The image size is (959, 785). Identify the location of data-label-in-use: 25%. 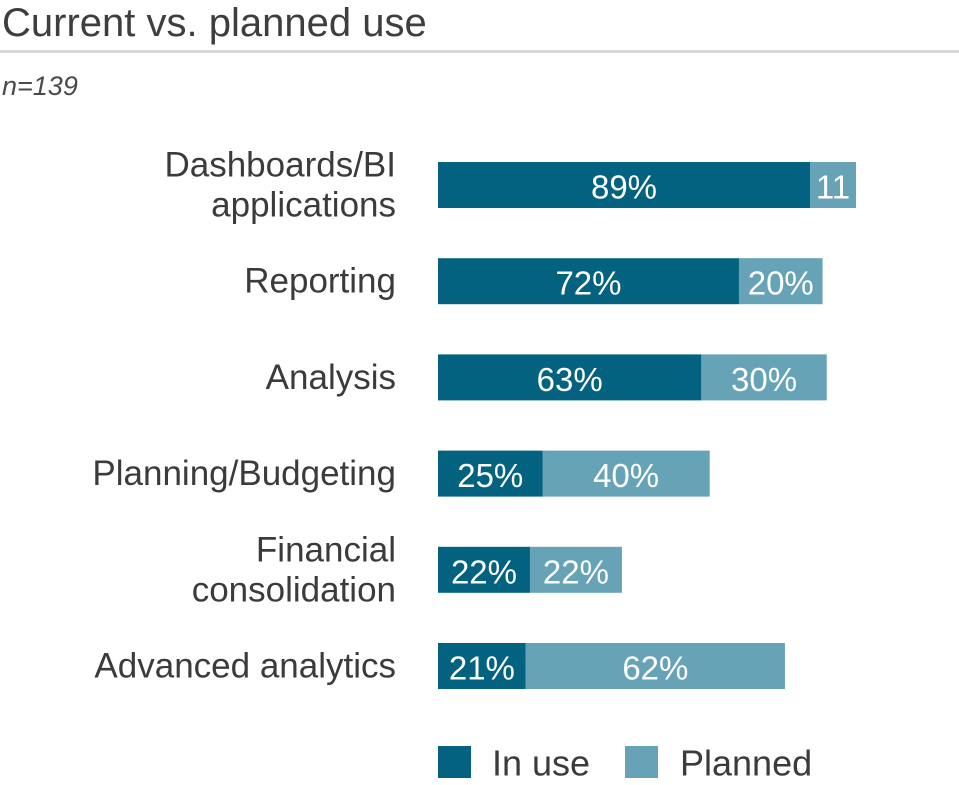
(490, 475).